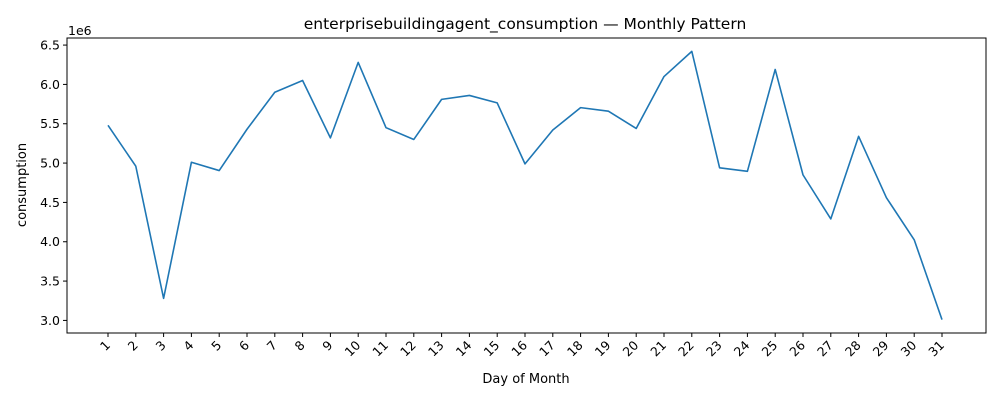 This screenshot has height=400, width=1000. I want to click on y-tick-label: 6.5, so click(50, 45).